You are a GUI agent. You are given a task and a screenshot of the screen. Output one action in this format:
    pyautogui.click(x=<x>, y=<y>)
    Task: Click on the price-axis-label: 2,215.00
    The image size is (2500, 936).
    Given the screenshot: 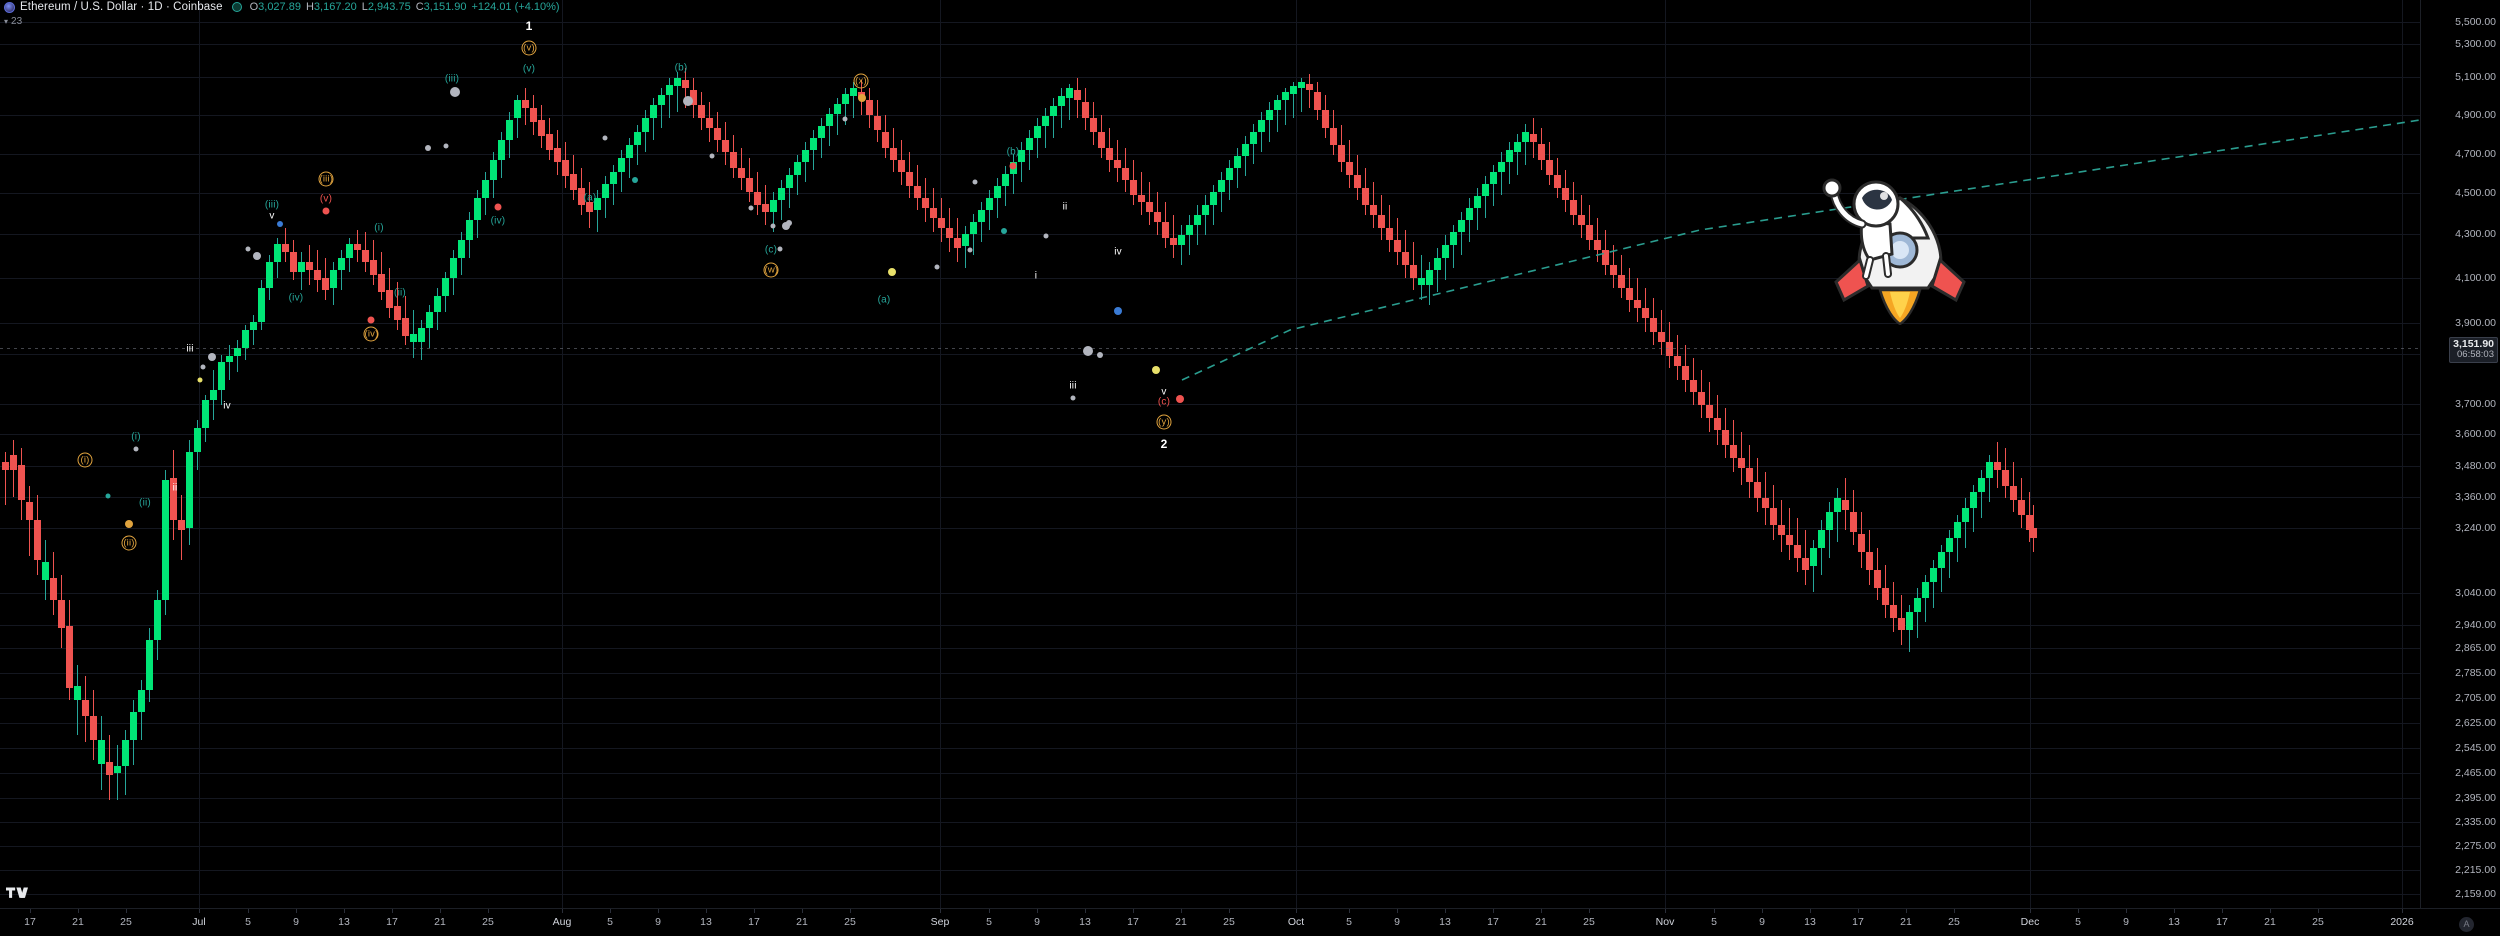 What is the action you would take?
    pyautogui.click(x=2475, y=870)
    